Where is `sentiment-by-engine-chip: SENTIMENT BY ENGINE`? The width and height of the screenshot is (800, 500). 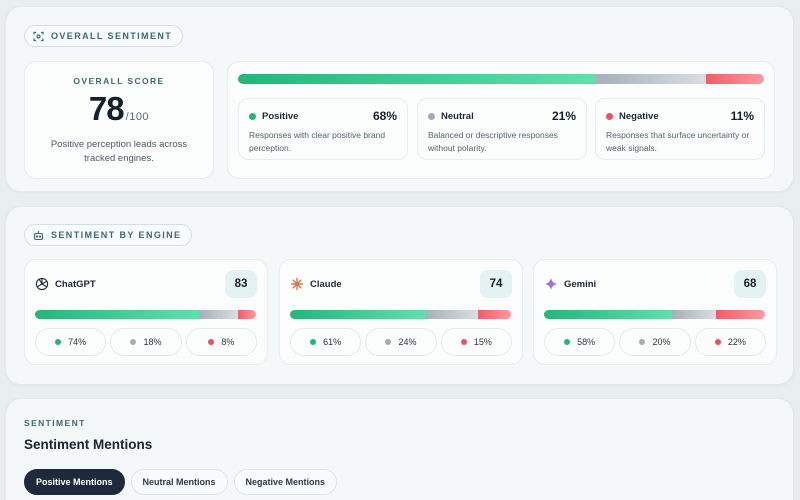 sentiment-by-engine-chip: SENTIMENT BY ENGINE is located at coordinates (108, 235).